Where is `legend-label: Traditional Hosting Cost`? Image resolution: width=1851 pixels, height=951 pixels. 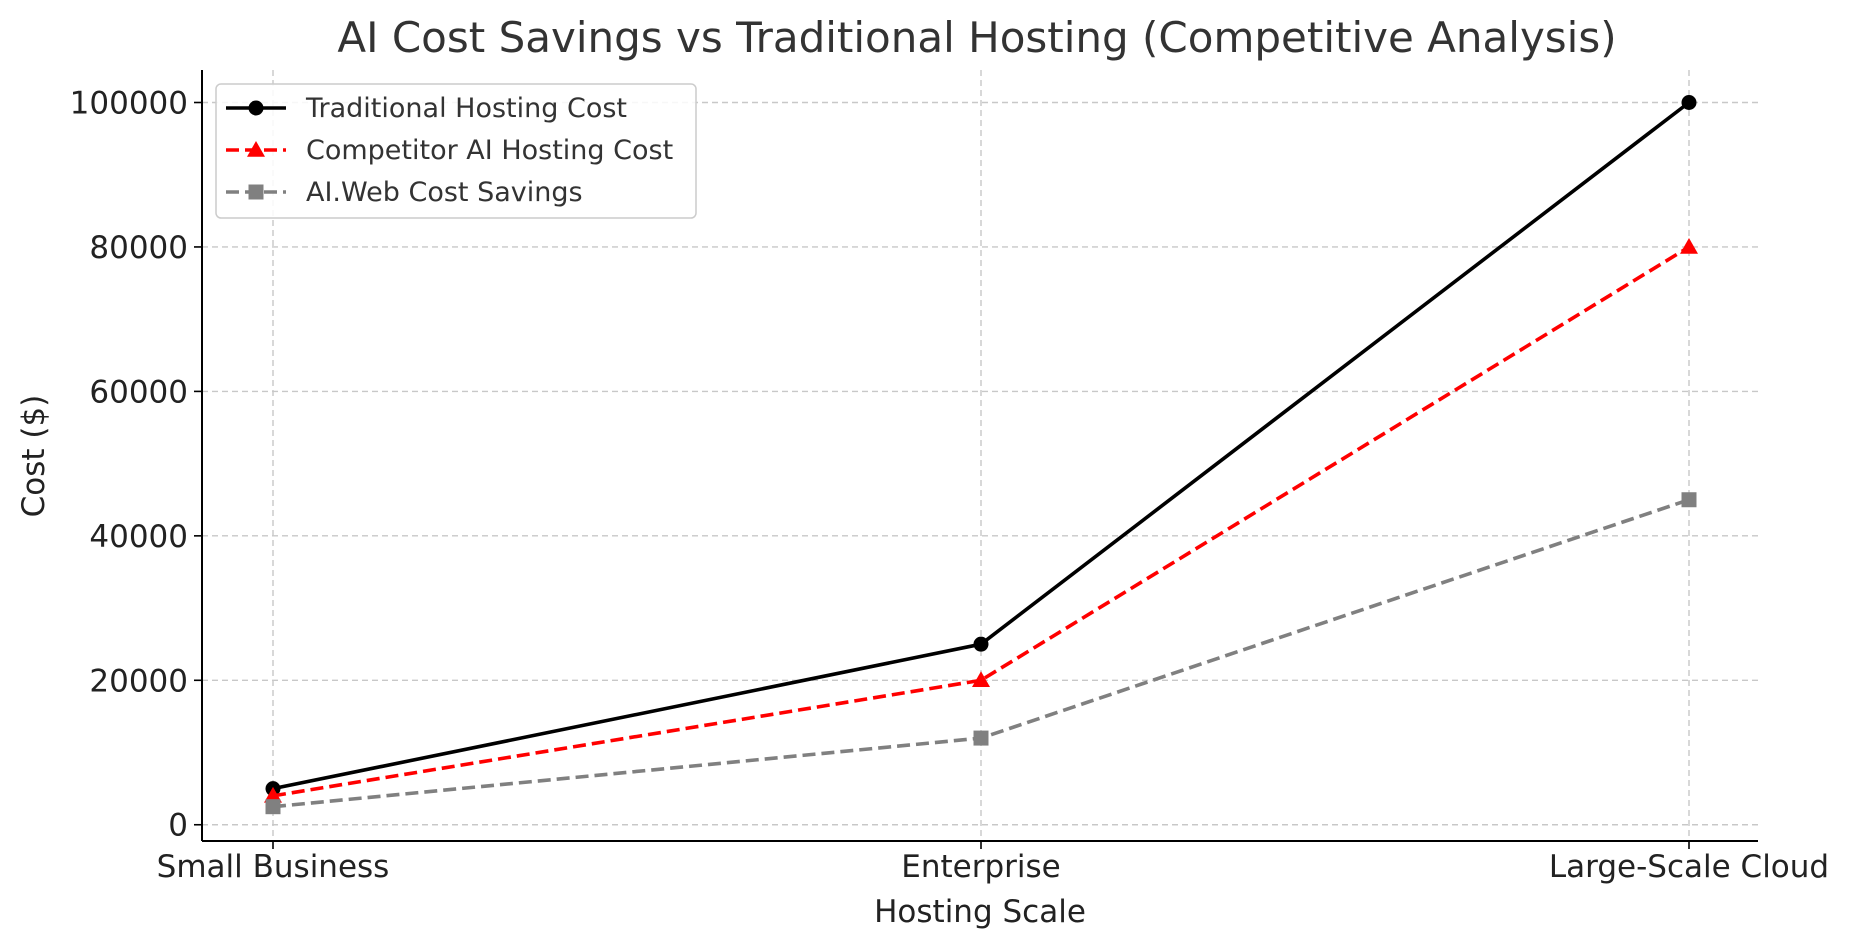 legend-label: Traditional Hosting Cost is located at coordinates (466, 108).